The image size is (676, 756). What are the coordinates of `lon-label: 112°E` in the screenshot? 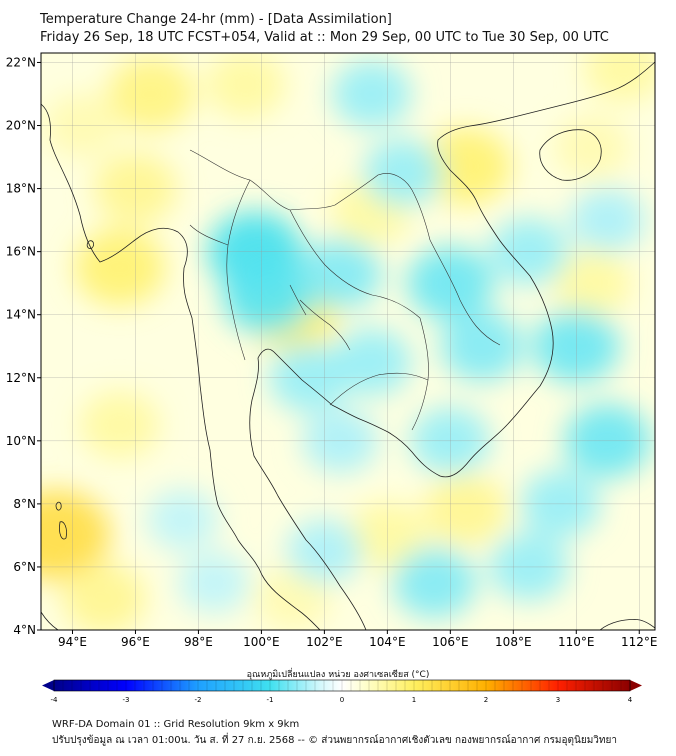 It's located at (639, 642).